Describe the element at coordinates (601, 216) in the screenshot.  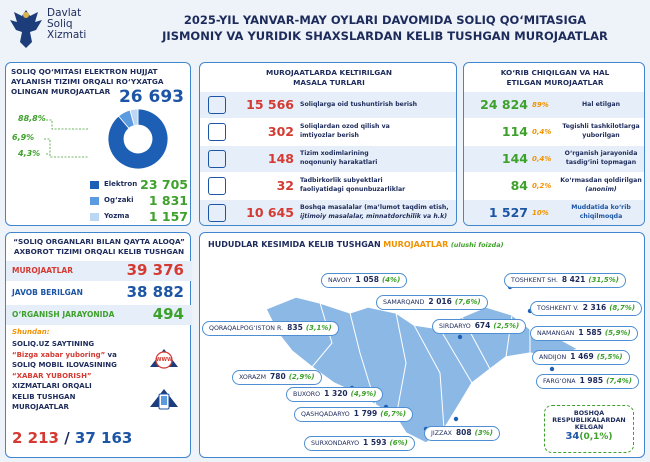
I see `result-text-l2: chiqilmoqda` at that location.